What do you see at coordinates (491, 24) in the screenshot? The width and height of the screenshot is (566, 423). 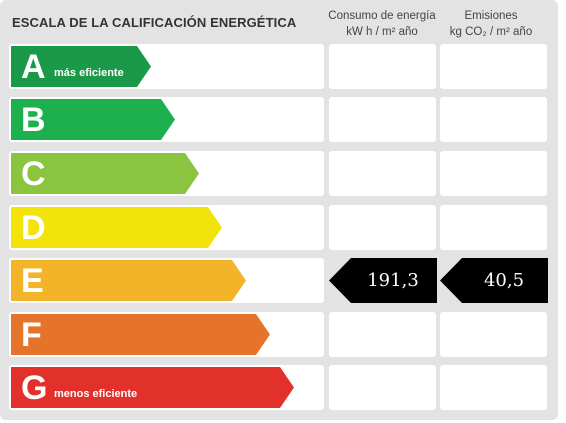 I see `column-header-emissions: Emisiones kg CO₂ / m² año` at bounding box center [491, 24].